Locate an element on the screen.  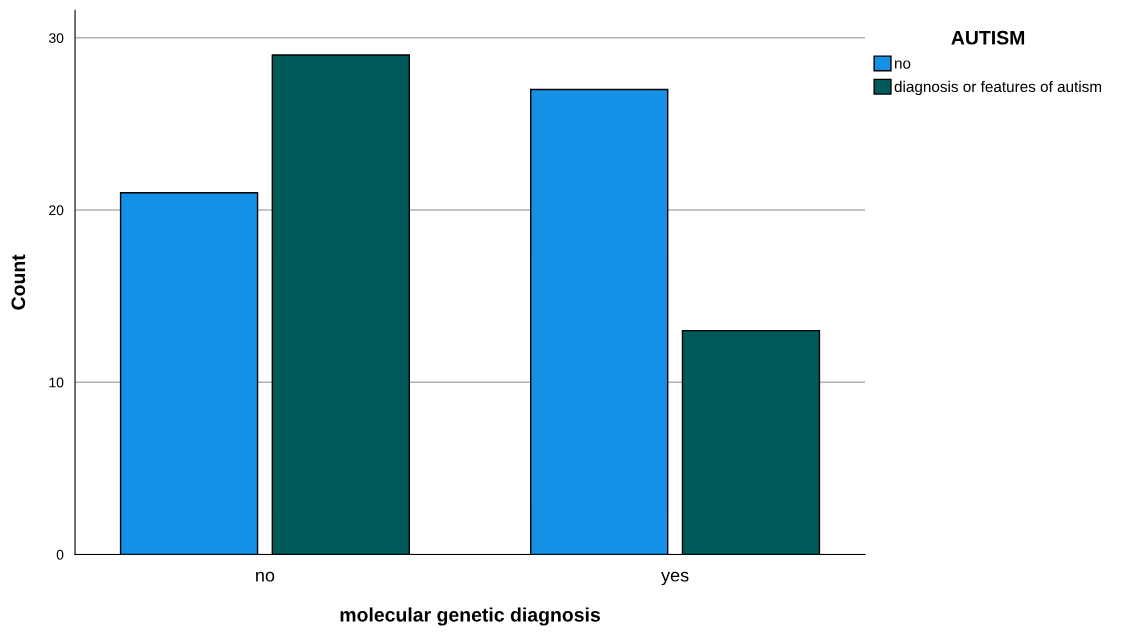
x-axis-title: molecular genetic diagnosis is located at coordinates (470, 616).